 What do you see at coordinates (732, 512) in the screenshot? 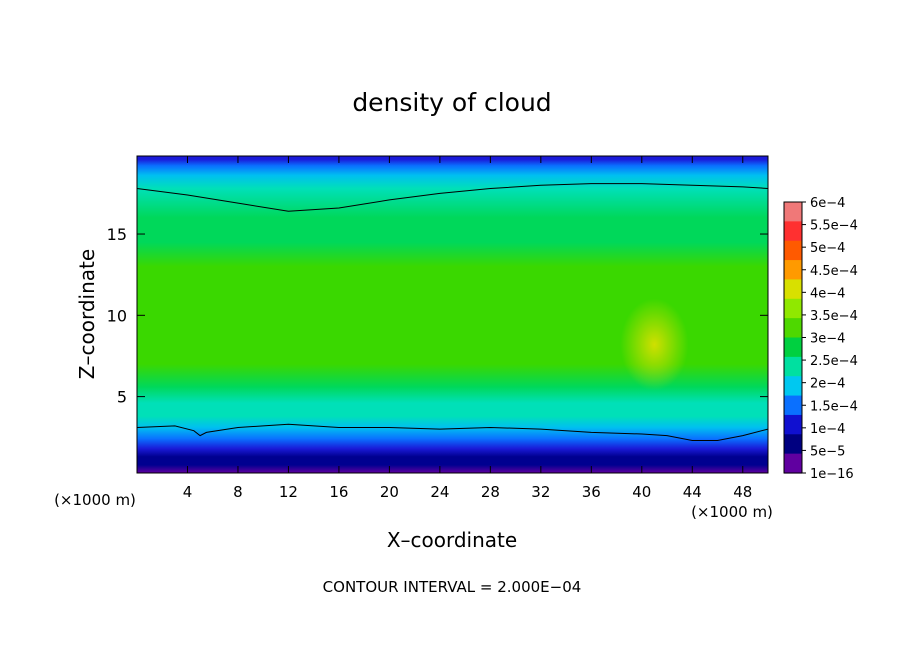
I see `x-unit-label-right: (×1000 m)` at bounding box center [732, 512].